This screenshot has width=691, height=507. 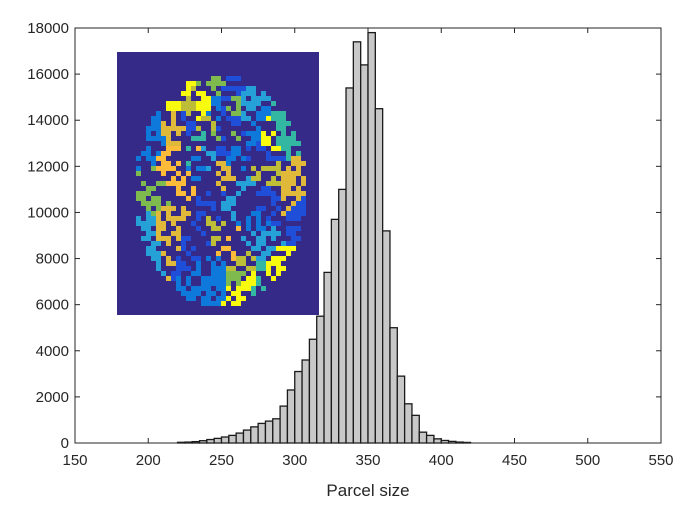 What do you see at coordinates (514, 460) in the screenshot?
I see `x-tick-label: 450` at bounding box center [514, 460].